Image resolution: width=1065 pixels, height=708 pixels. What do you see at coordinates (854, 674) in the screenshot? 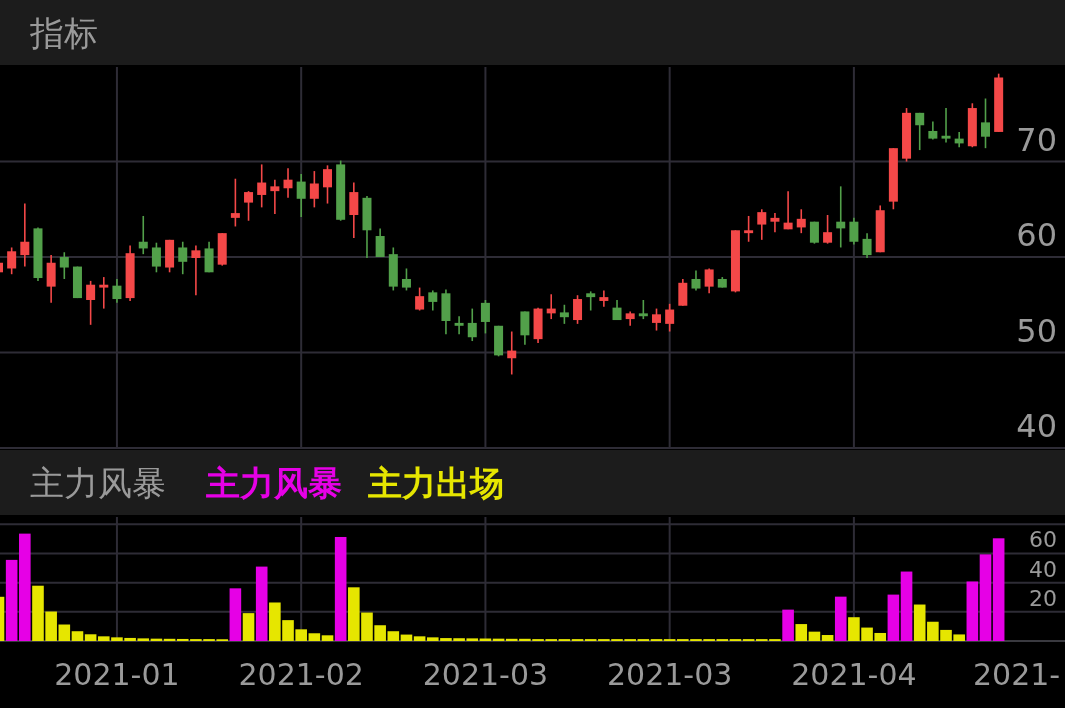
I see `x-tick-label: 2021-04` at bounding box center [854, 674].